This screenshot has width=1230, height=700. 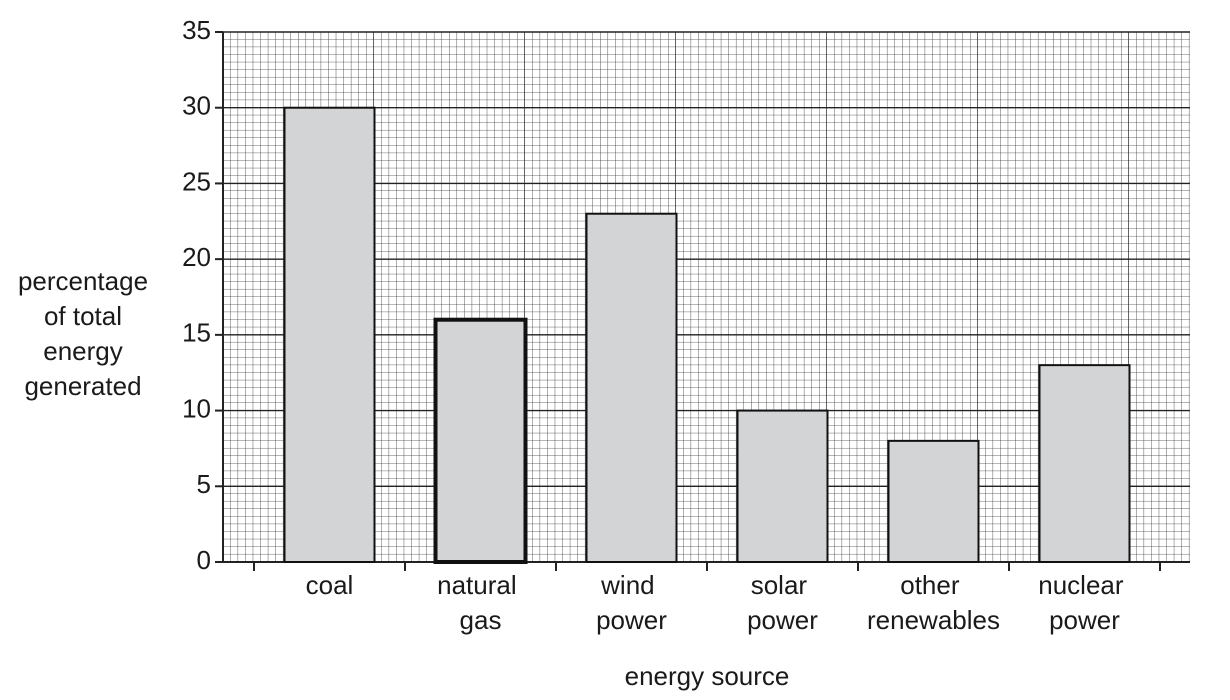 I want to click on x-tick-label: coal, so click(x=330, y=585).